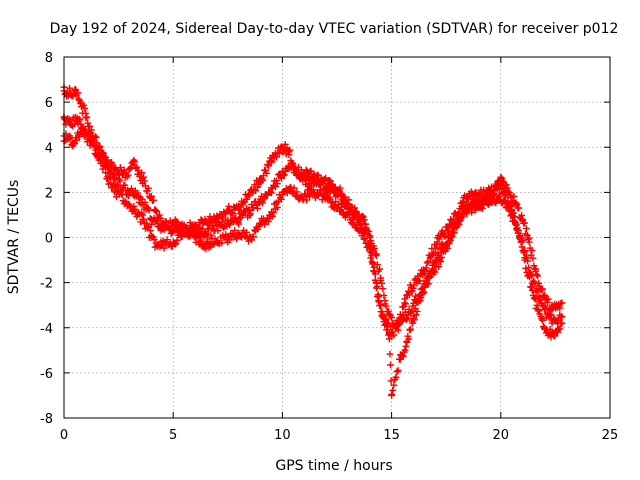 The height and width of the screenshot is (480, 640). What do you see at coordinates (64, 435) in the screenshot?
I see `x-tick-label: 0` at bounding box center [64, 435].